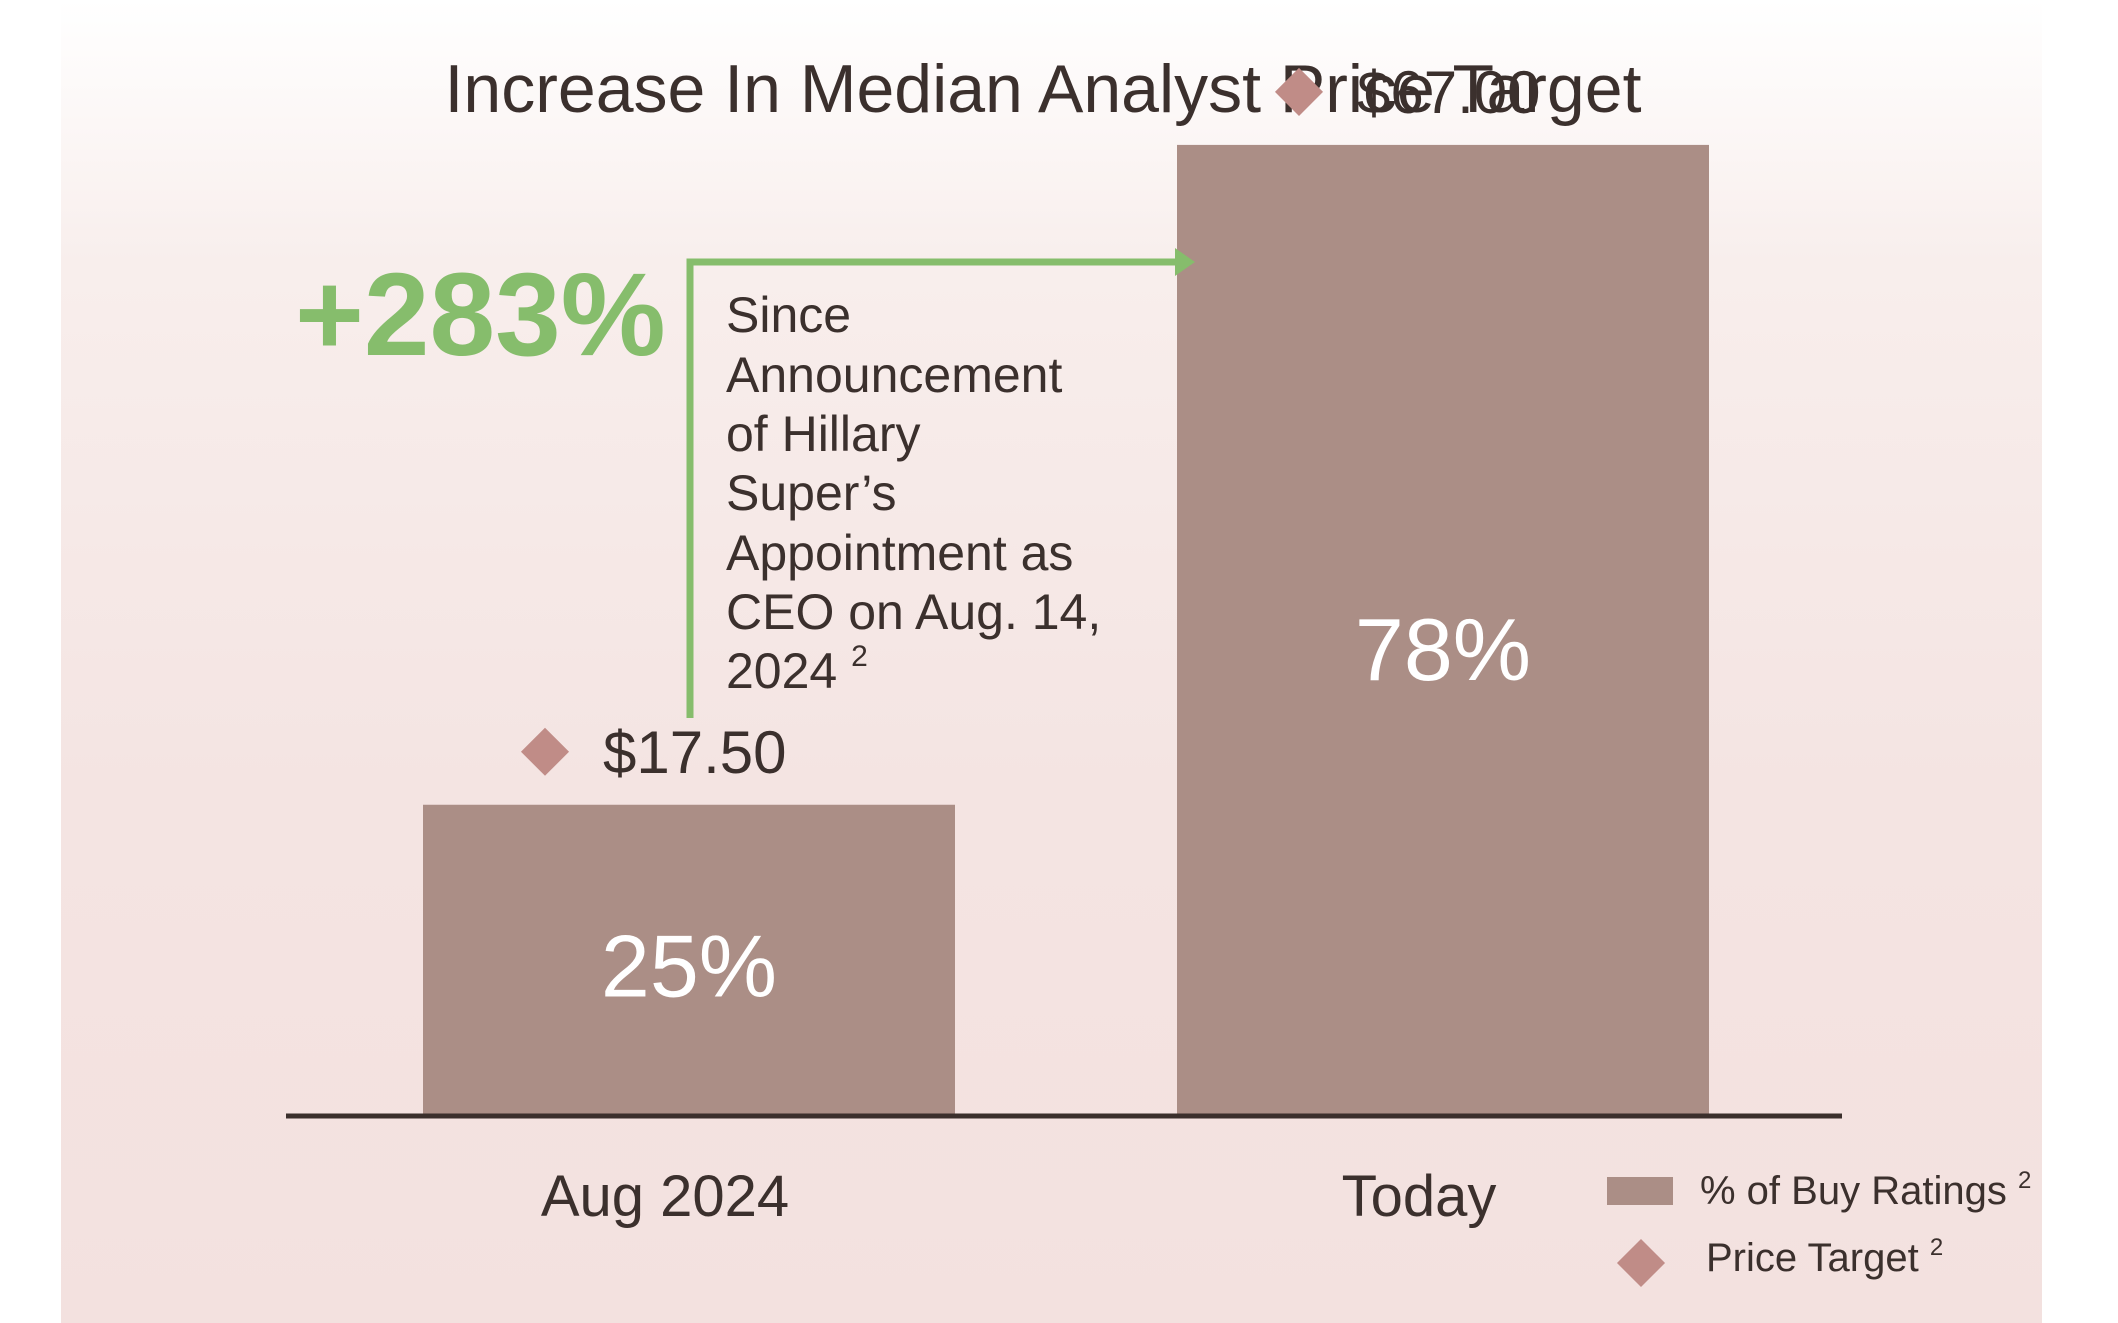 The height and width of the screenshot is (1323, 2118). Describe the element at coordinates (811, 493) in the screenshot. I see `annotation-line: Super’s` at that location.